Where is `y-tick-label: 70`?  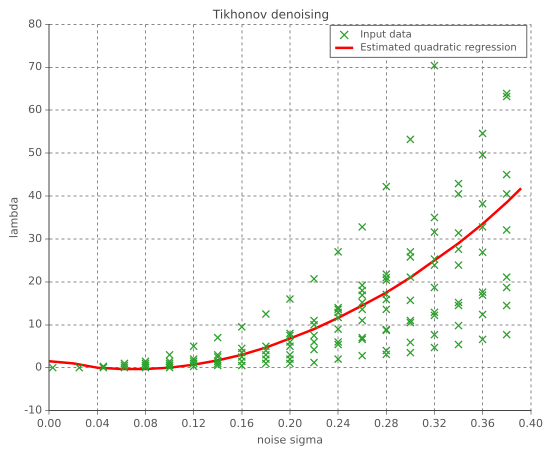 y-tick-label: 70 is located at coordinates (35, 67).